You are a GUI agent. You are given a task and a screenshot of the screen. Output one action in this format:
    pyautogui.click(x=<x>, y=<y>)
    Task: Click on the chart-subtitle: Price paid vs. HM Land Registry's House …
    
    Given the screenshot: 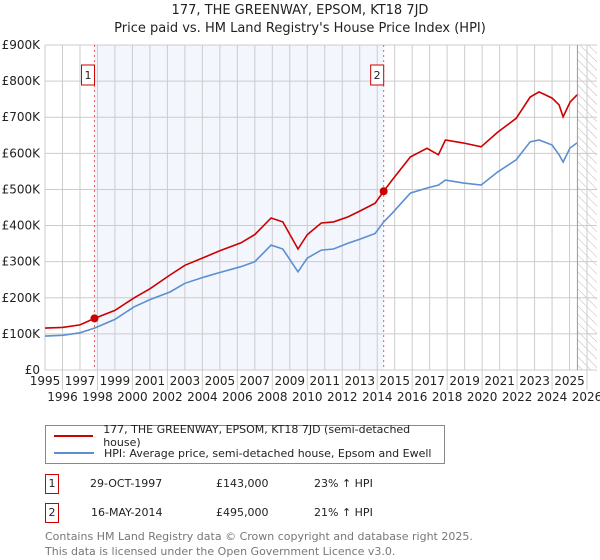 What is the action you would take?
    pyautogui.click(x=300, y=28)
    